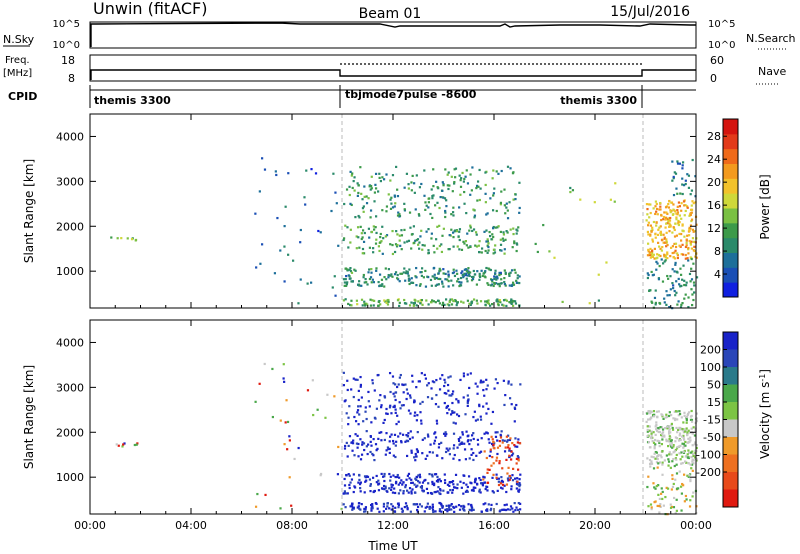  What do you see at coordinates (132, 100) in the screenshot?
I see `cpid-segment-1: themis 3300` at bounding box center [132, 100].